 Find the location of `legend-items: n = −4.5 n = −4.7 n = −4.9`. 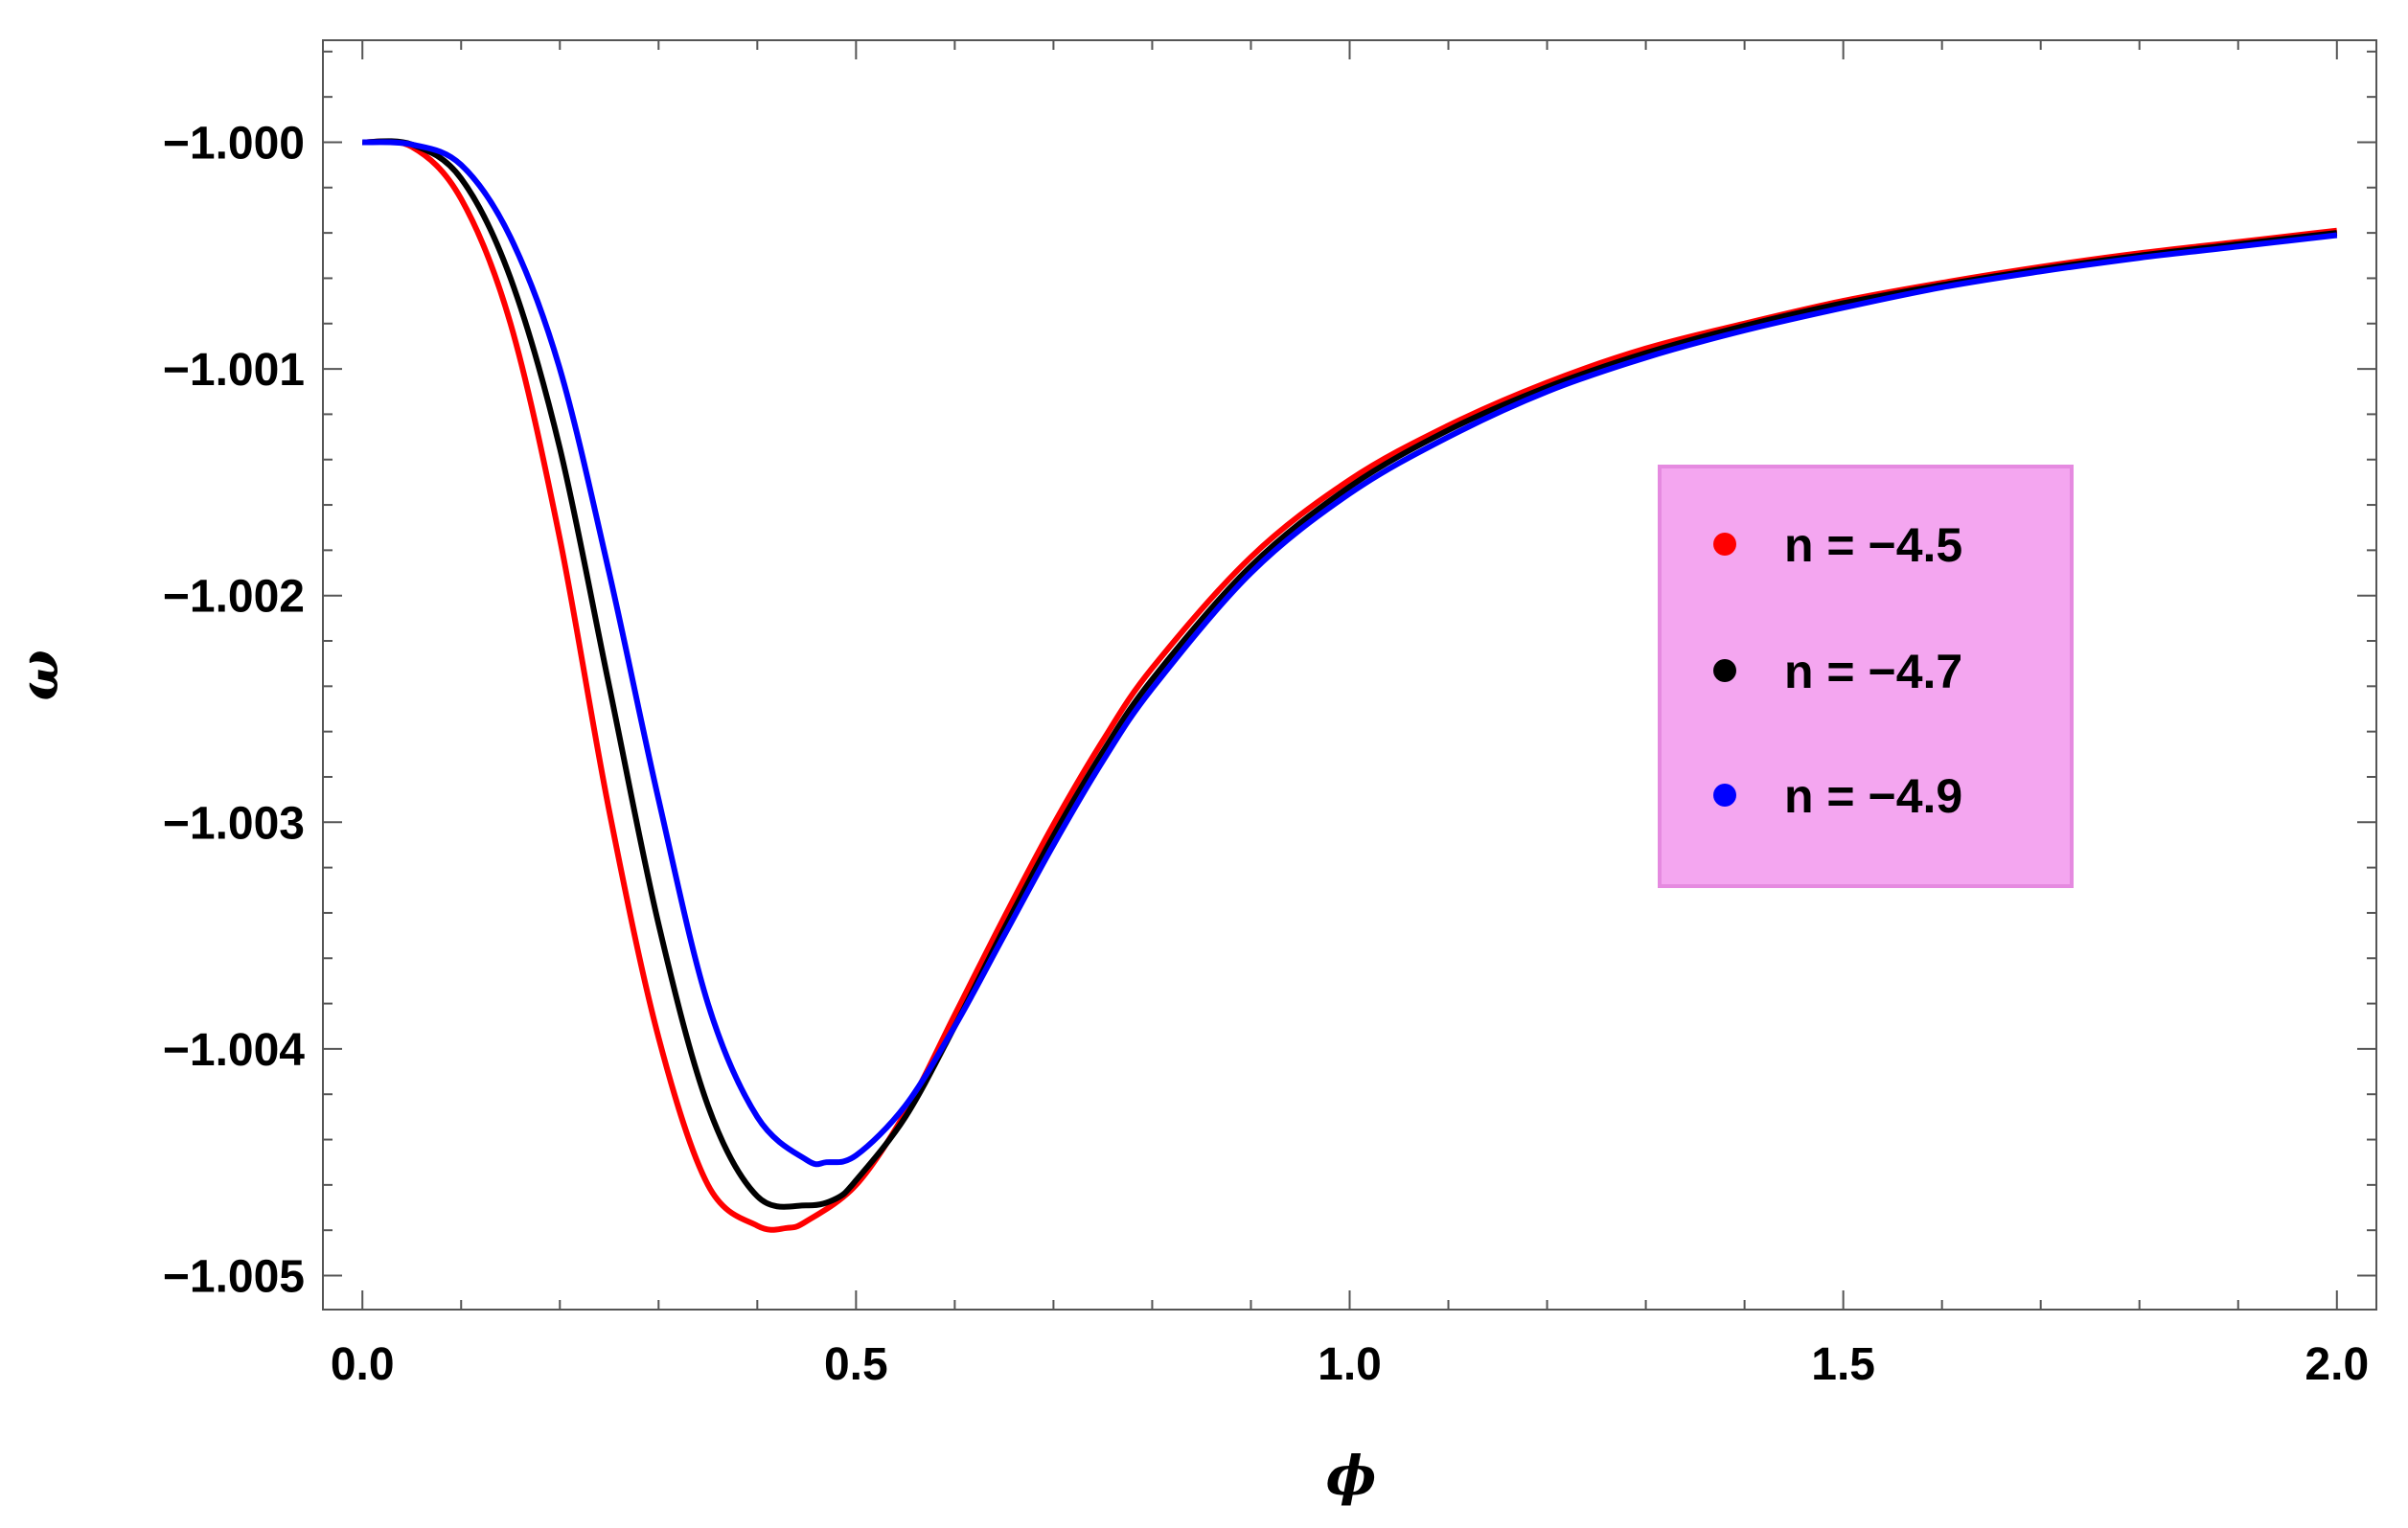

legend-items: n = −4.5 n = −4.7 n = −4.9 is located at coordinates (1837, 670).